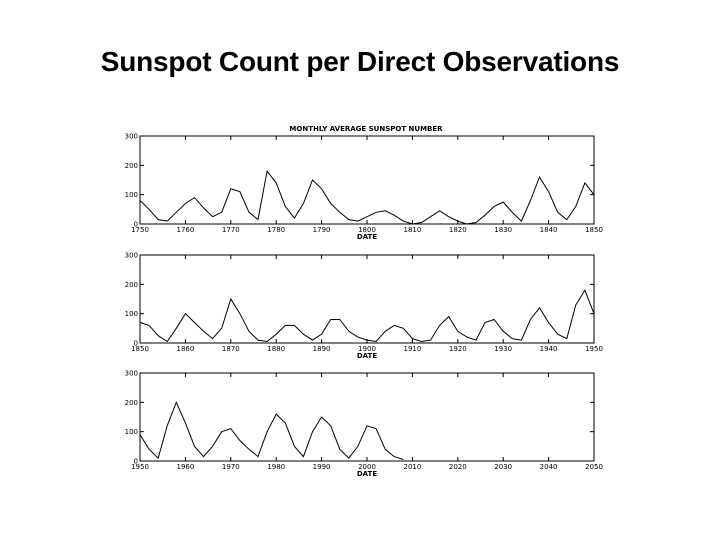 This screenshot has width=720, height=540. What do you see at coordinates (412, 349) in the screenshot?
I see `x-tick-label: 1910` at bounding box center [412, 349].